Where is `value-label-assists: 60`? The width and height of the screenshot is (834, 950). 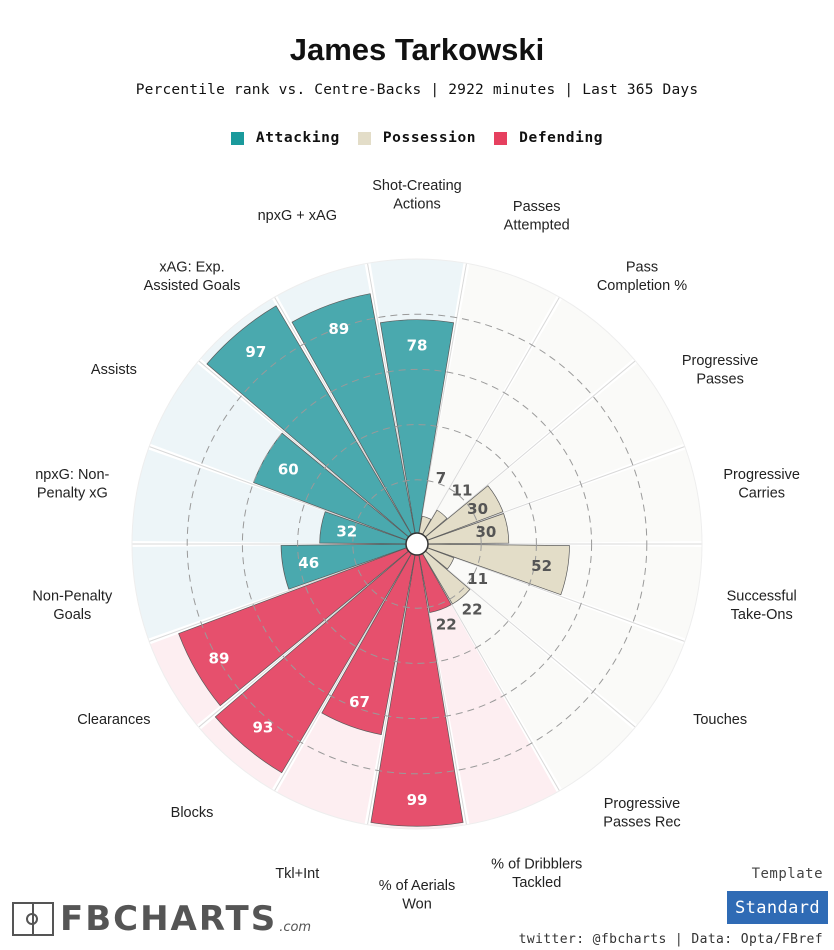 value-label-assists: 60 is located at coordinates (288, 470).